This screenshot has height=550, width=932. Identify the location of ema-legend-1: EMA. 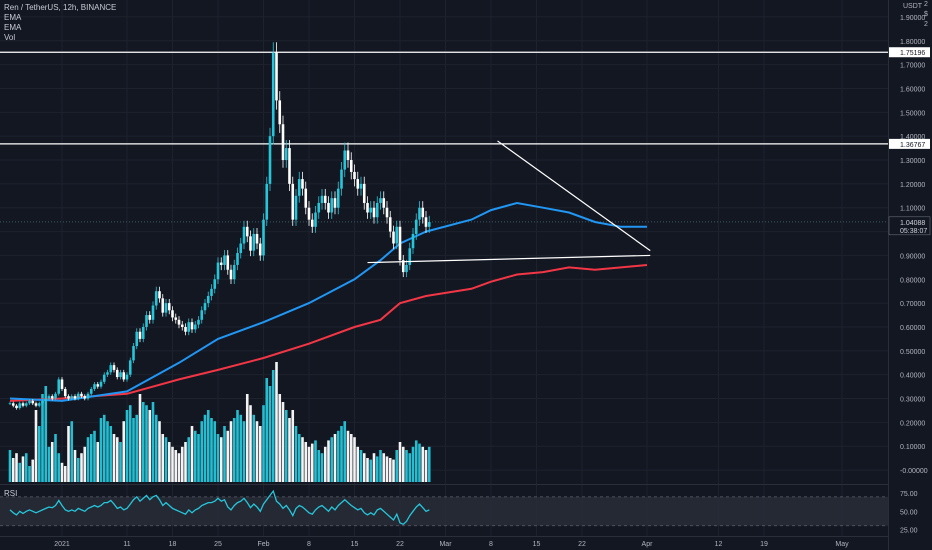
(13, 17).